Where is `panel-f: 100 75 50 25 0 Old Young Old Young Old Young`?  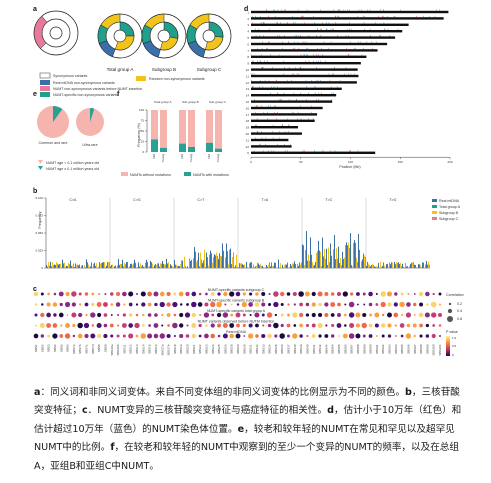 panel-f: 100 75 50 25 0 Old Young Old Young Old Young is located at coordinates (180, 135).